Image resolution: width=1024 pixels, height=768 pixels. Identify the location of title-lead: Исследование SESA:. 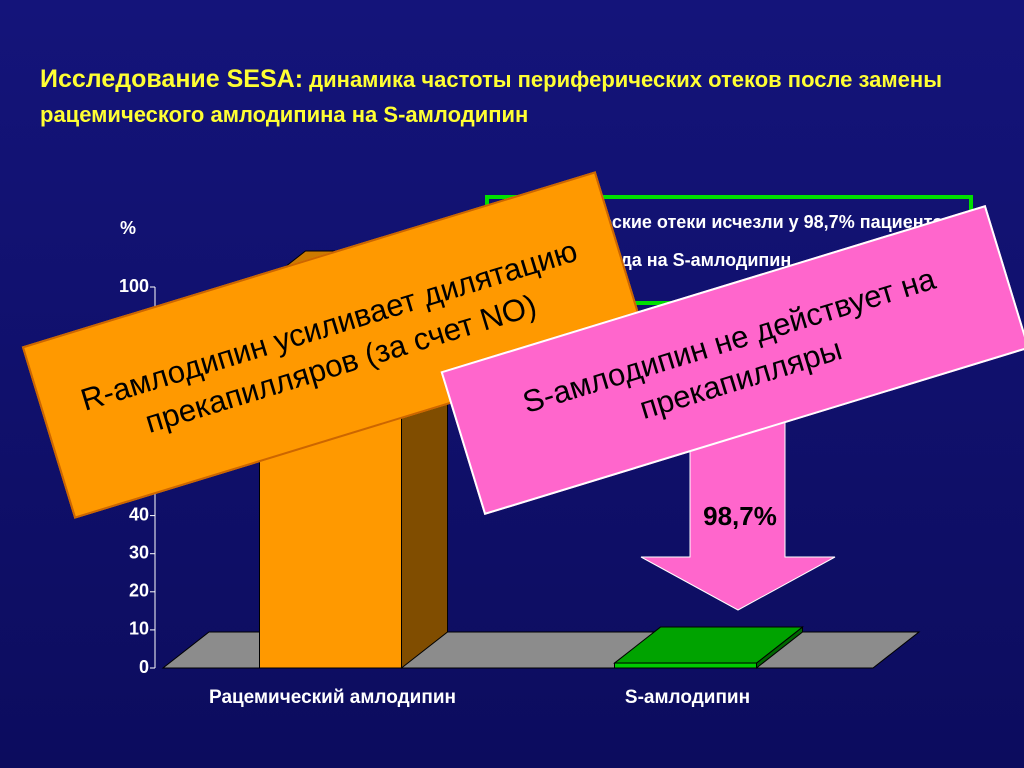
(172, 79).